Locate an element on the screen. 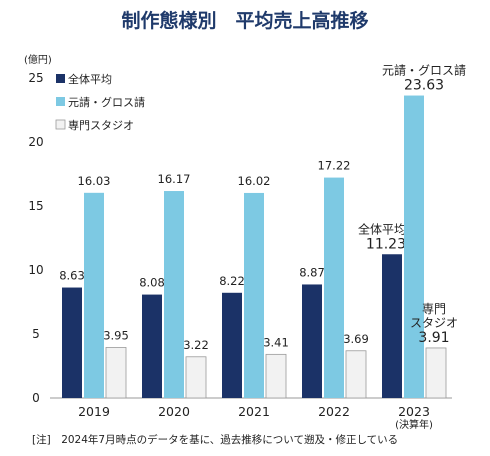 The image size is (490, 456). y-tick-label: 20 is located at coordinates (35, 142).